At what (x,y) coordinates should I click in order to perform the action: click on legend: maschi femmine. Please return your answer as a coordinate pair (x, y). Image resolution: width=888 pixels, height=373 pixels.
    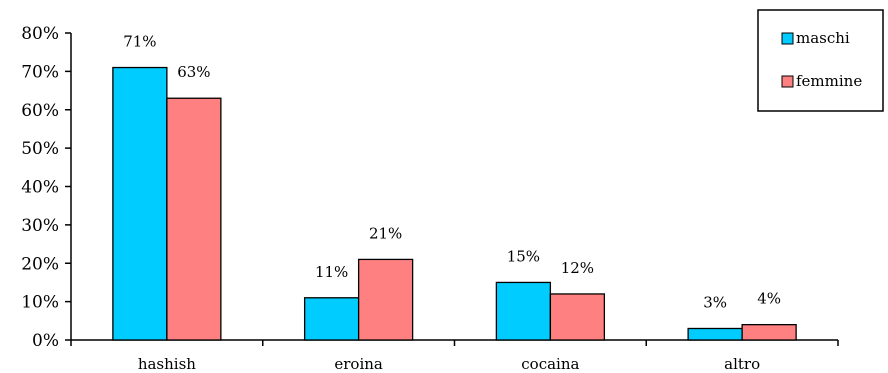
    Looking at the image, I should click on (820, 60).